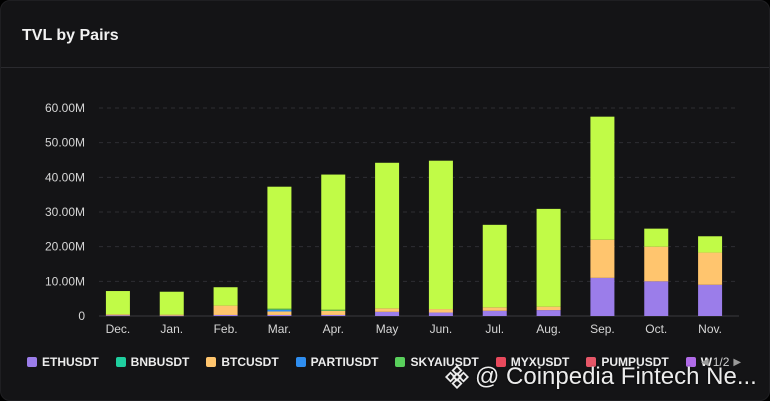  I want to click on y-tick-label: 40.00M, so click(65, 177).